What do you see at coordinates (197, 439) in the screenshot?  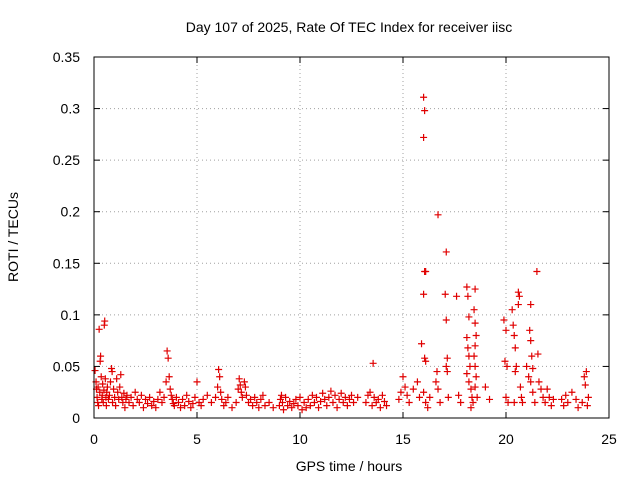 I see `x-tick-label: 5` at bounding box center [197, 439].